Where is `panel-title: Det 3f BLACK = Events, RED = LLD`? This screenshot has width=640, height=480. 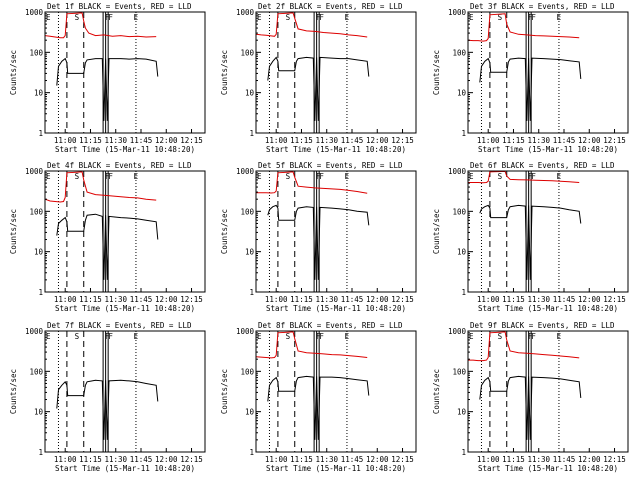 panel-title: Det 3f BLACK = Events, RED = LLD is located at coordinates (542, 6).